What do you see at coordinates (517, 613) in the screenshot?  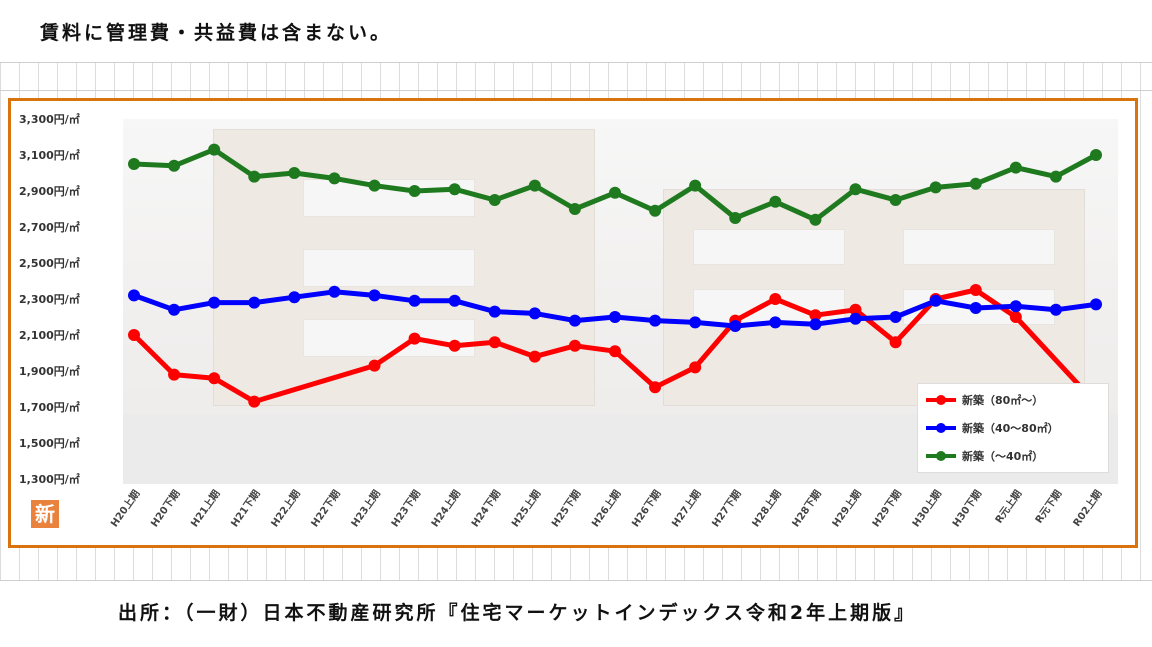 I see `source-citation: 出所：（一財）日本不動産研究所『住宅マーケットインデックス令和2年上期版』` at bounding box center [517, 613].